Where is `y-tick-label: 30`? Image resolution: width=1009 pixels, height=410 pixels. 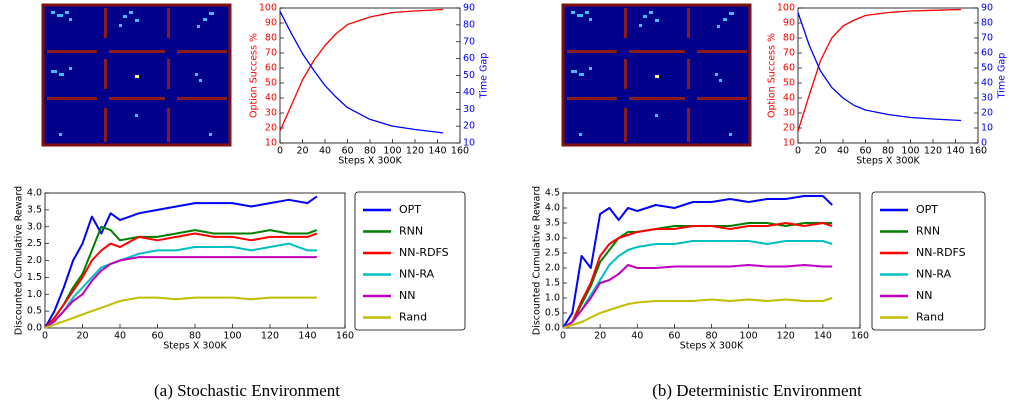
y-tick-label: 30 is located at coordinates (789, 113).